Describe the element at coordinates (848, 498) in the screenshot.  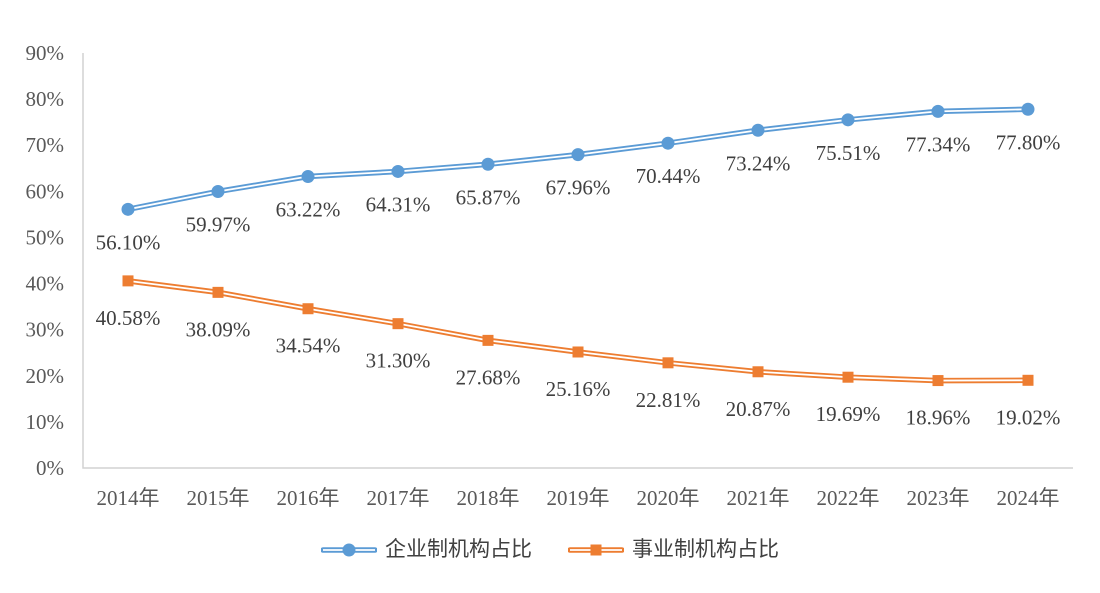
I see `x-axis-tick-label: 2022年` at that location.